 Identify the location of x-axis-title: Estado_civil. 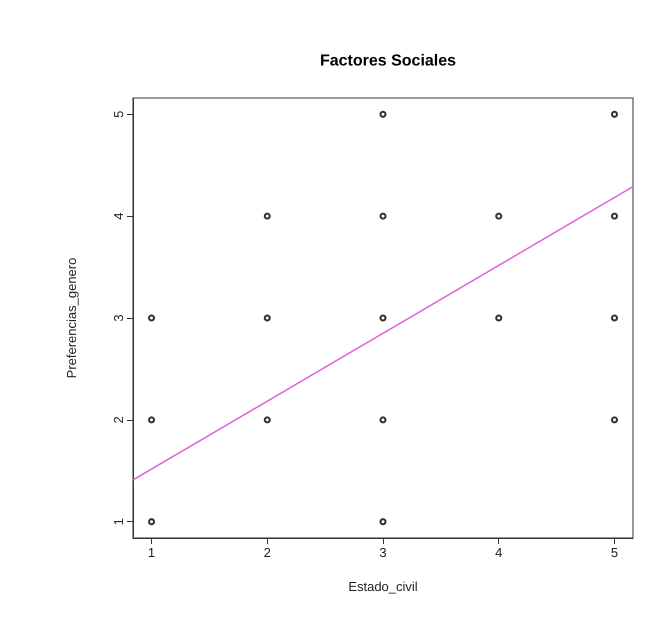
(383, 586).